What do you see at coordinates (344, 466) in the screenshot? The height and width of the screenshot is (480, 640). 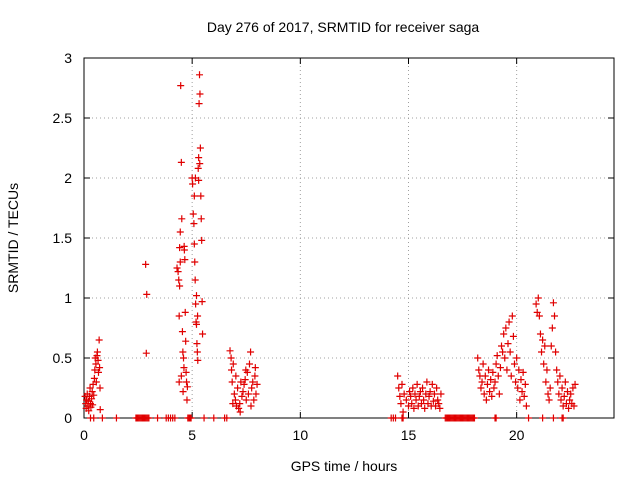 I see `x-axis-label: GPS time / hours` at bounding box center [344, 466].